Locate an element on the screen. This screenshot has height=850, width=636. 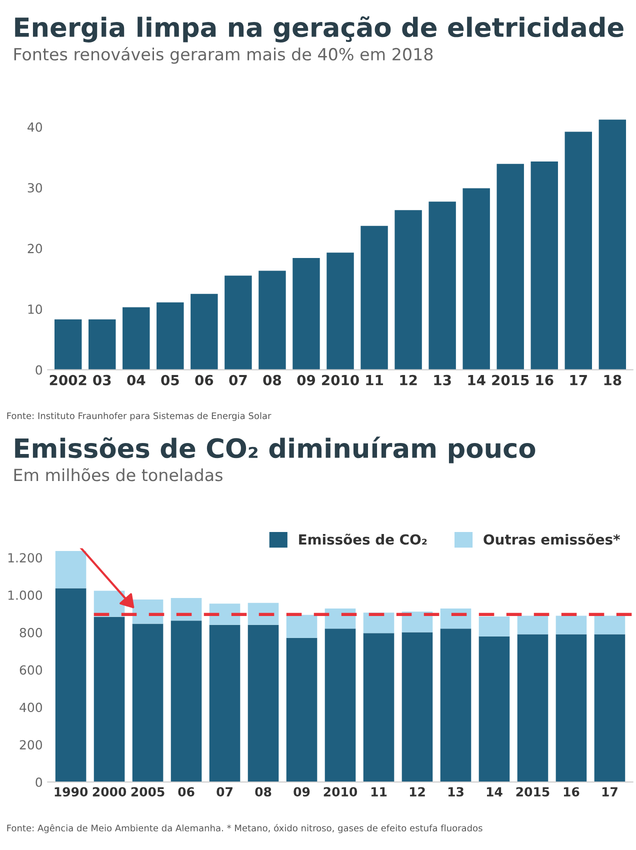
x-tick-label: 2002 is located at coordinates (68, 380).